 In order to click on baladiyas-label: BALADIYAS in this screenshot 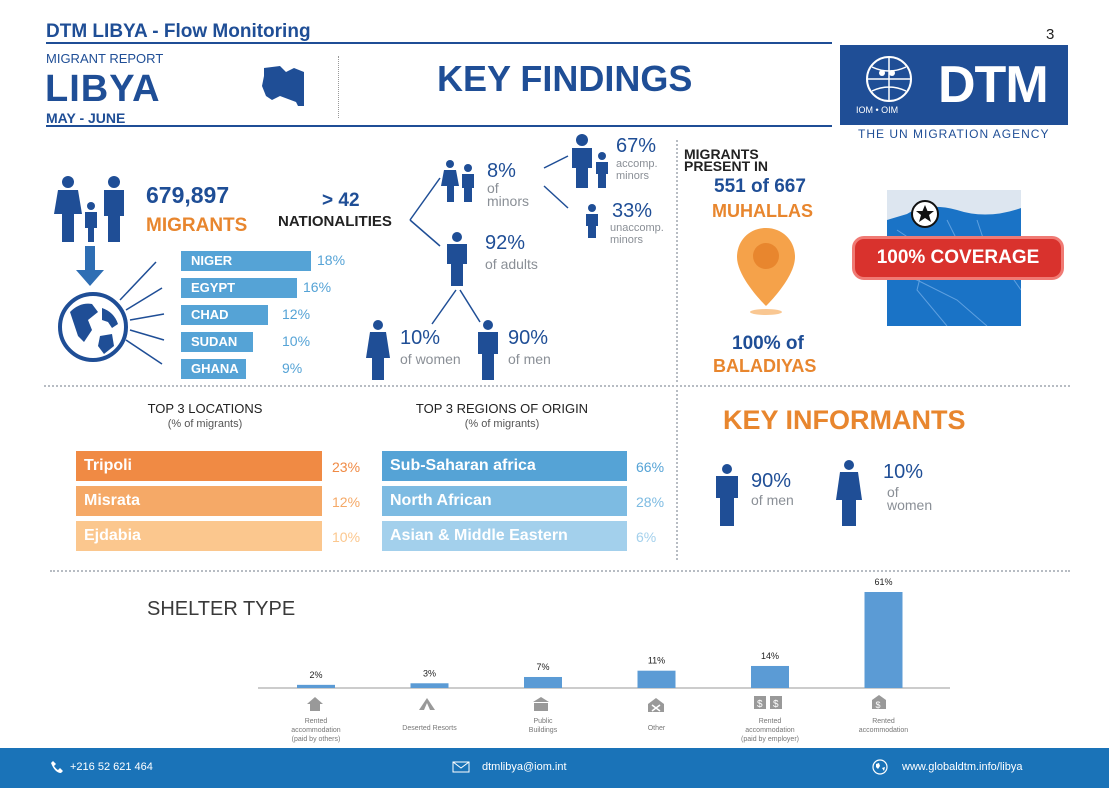, I will do `click(765, 366)`.